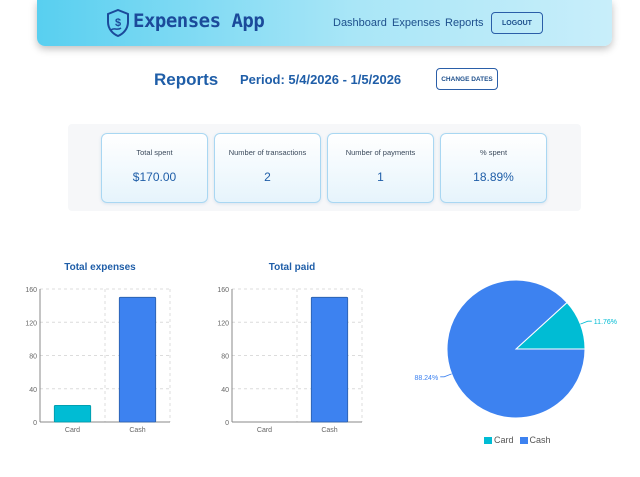 Image resolution: width=640 pixels, height=477 pixels. What do you see at coordinates (267, 177) in the screenshot?
I see `stat-value: 2` at bounding box center [267, 177].